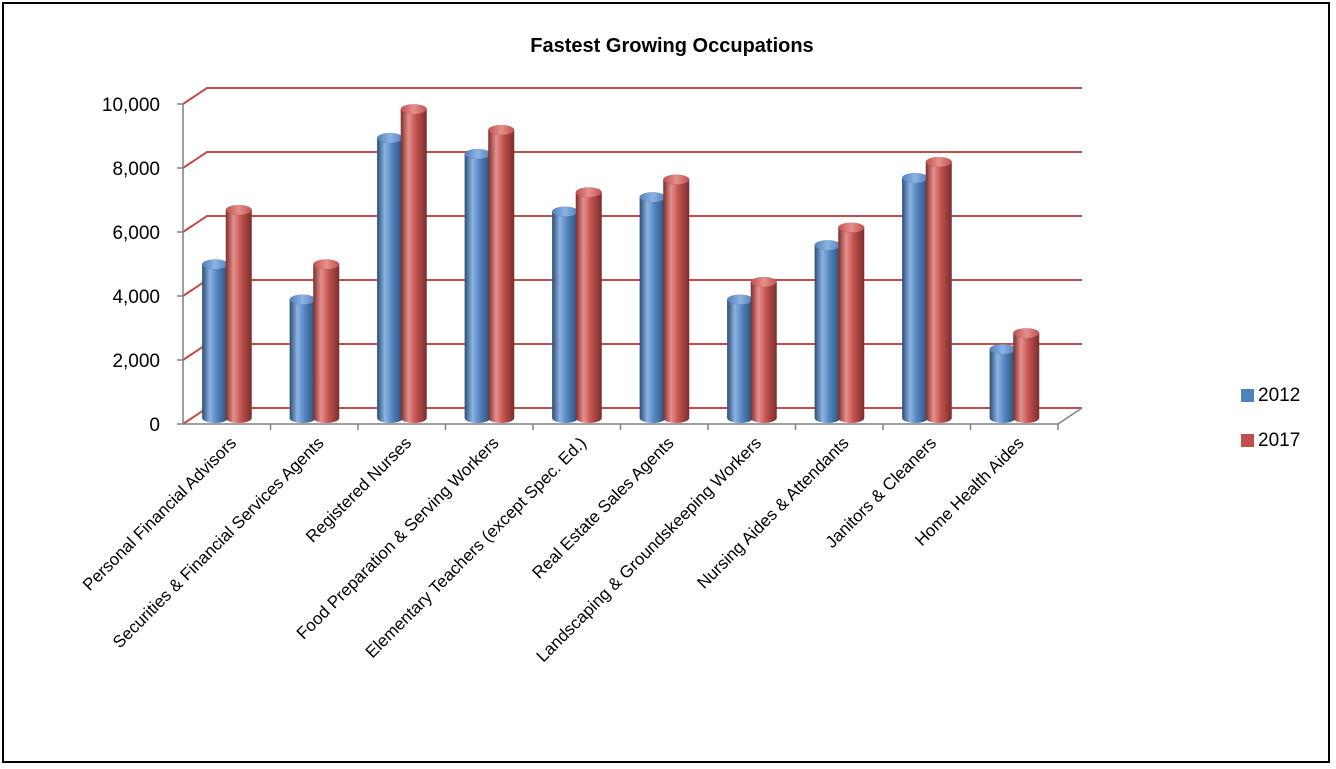 The height and width of the screenshot is (769, 1336). What do you see at coordinates (159, 513) in the screenshot?
I see `x-tick-label: Personal Financial Advisors` at bounding box center [159, 513].